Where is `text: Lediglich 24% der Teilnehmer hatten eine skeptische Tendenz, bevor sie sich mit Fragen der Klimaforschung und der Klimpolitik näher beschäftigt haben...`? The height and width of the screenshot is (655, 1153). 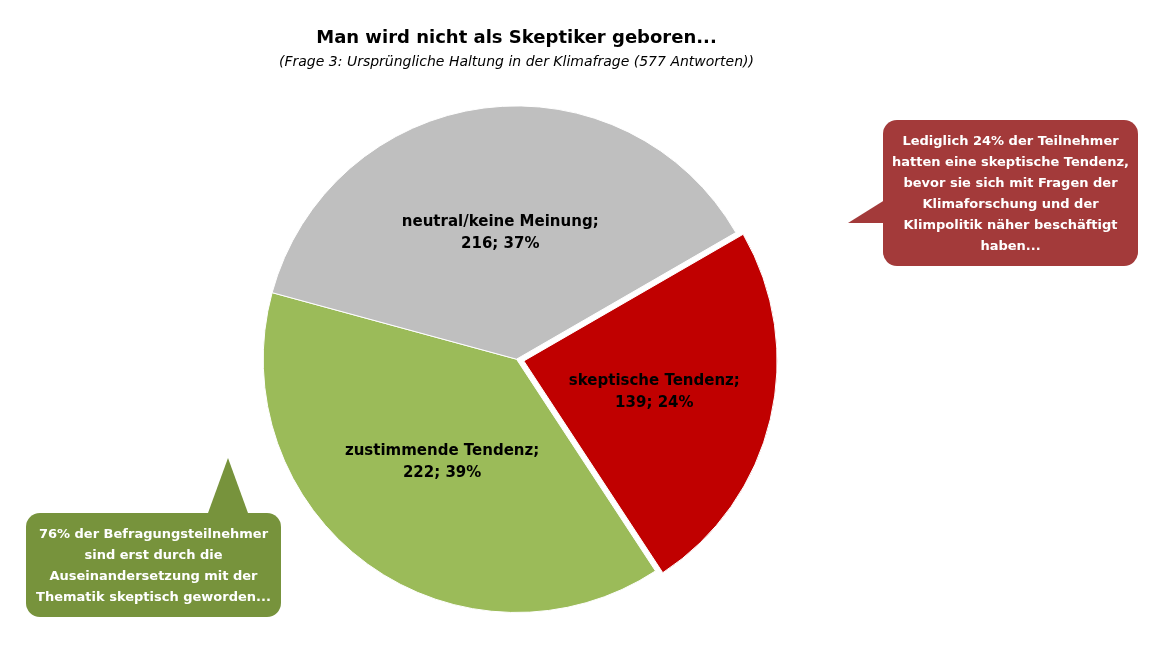
text: Lediglich 24% der Teilnehmer hatten eine skeptische Tendenz, bevor sie sich mit Fragen der Klimaforschung und der Klimpolitik näher beschäftigt haben... is located at coordinates (1010, 193).